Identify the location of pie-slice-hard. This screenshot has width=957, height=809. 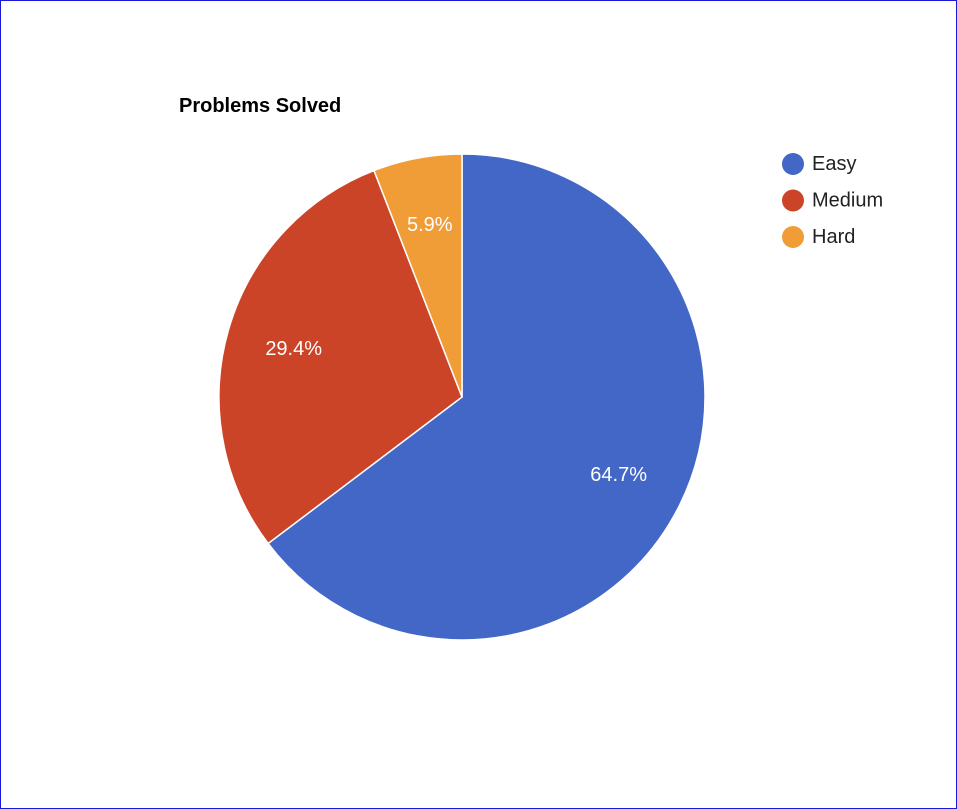
(417, 275).